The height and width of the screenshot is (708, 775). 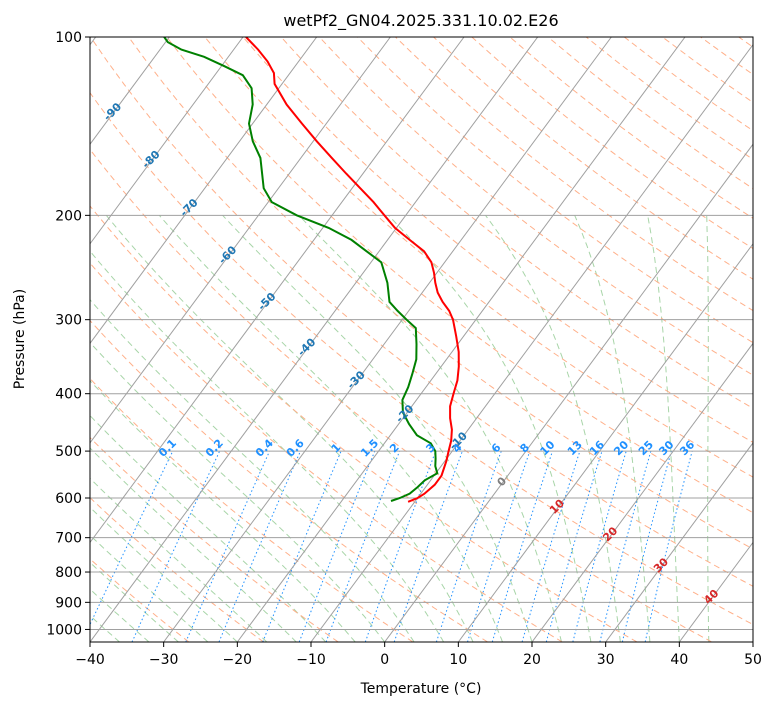 I want to click on y-tick-label: 1000, so click(x=64, y=630).